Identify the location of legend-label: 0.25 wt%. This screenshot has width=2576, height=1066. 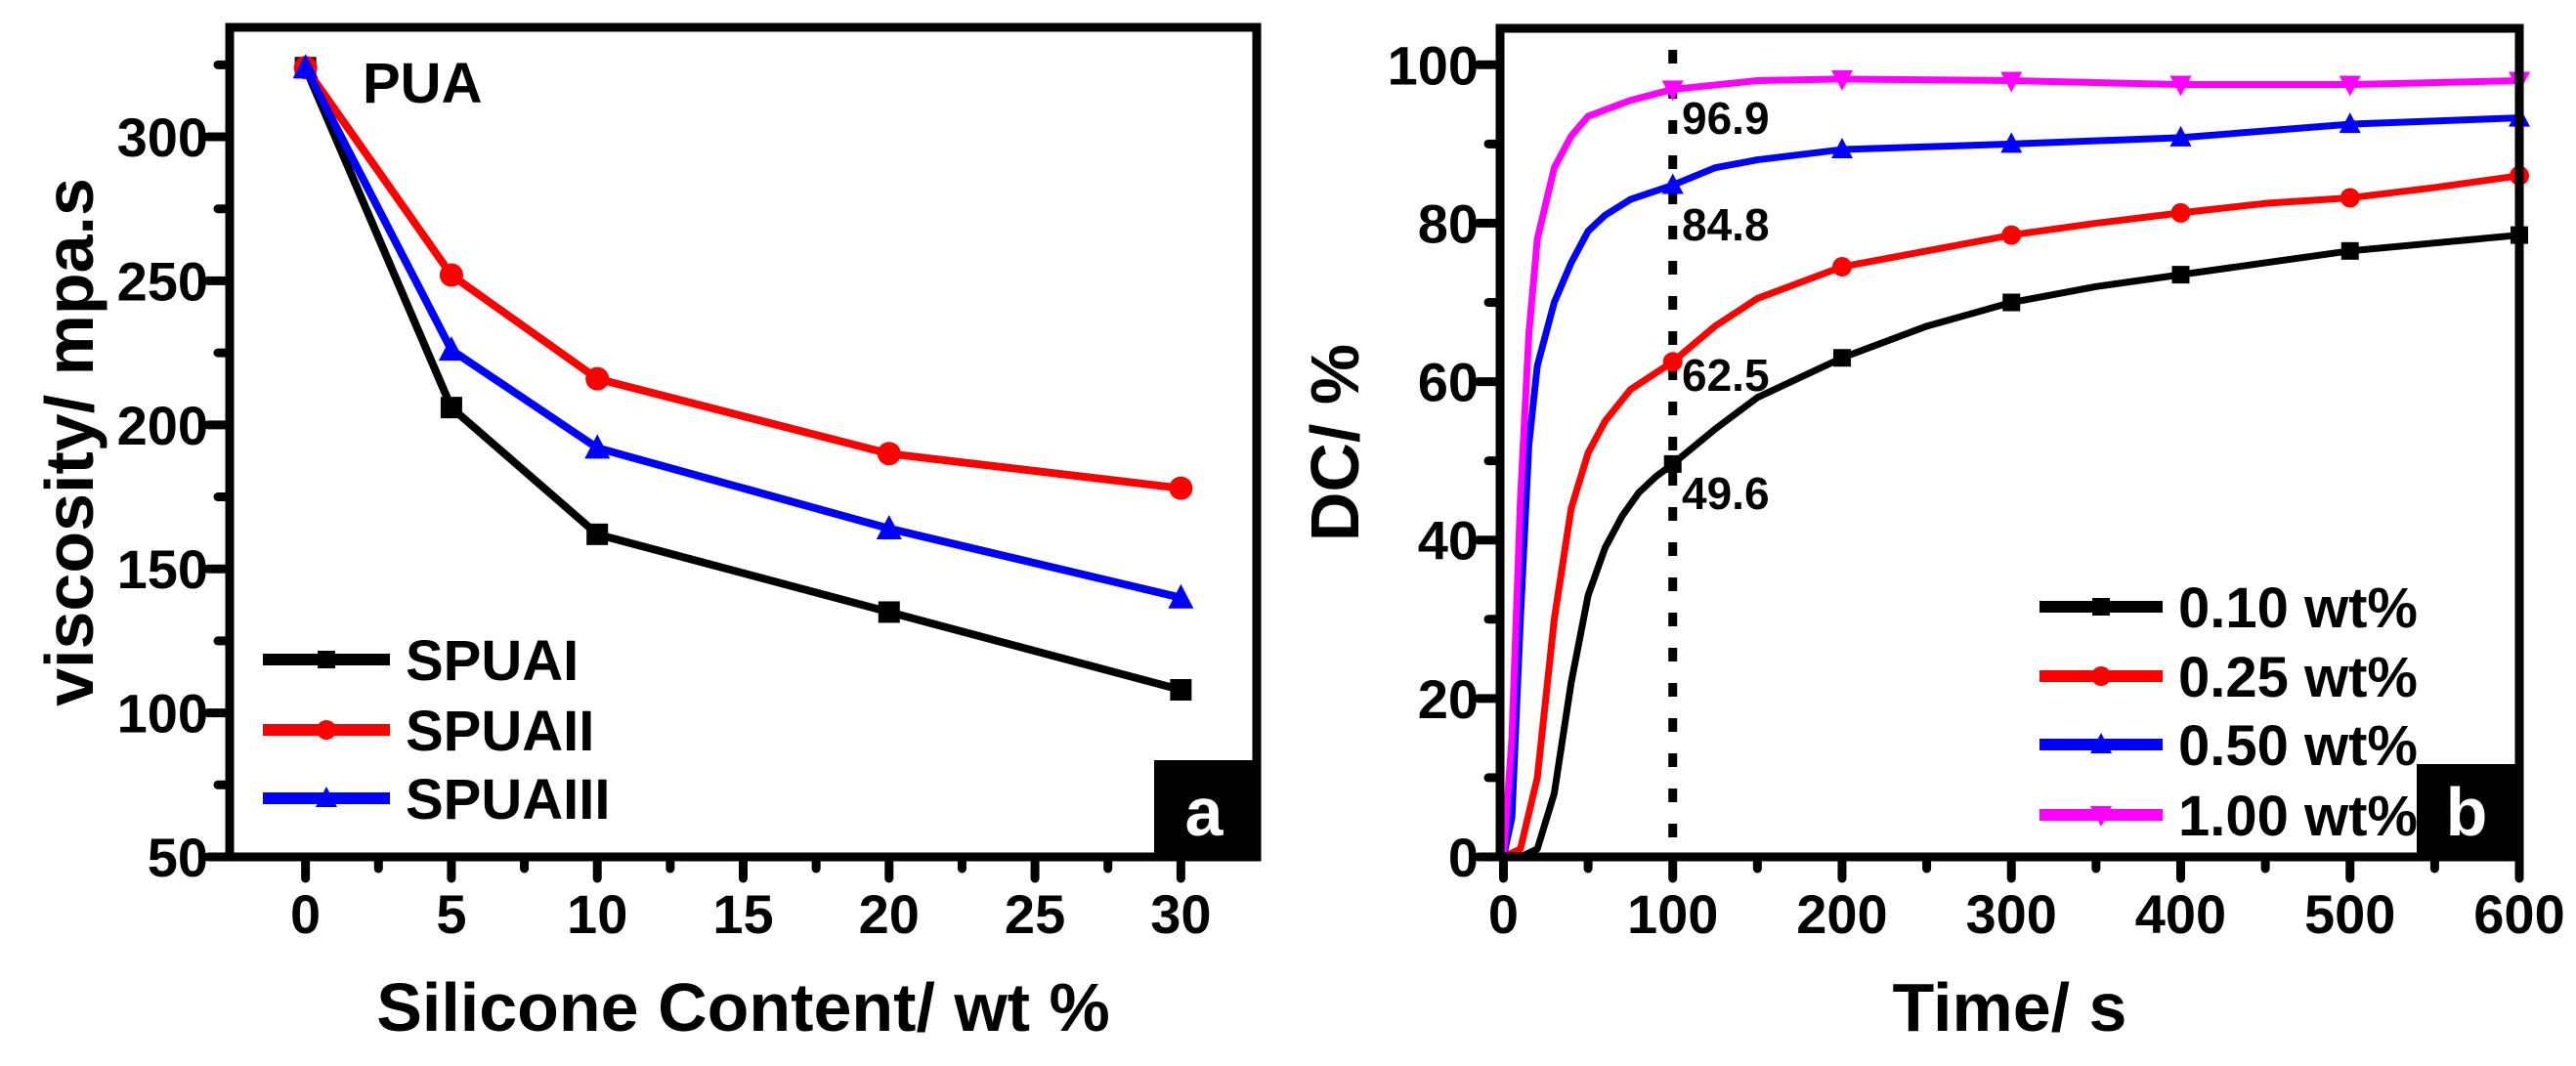
(2298, 677).